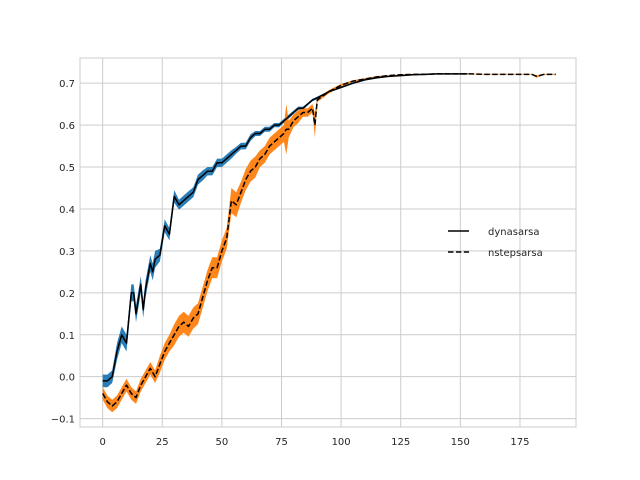 The image size is (640, 480). Describe the element at coordinates (314, 442) in the screenshot. I see `x-axis-ticks: 0 25 50 75 100 125 150 175` at that location.